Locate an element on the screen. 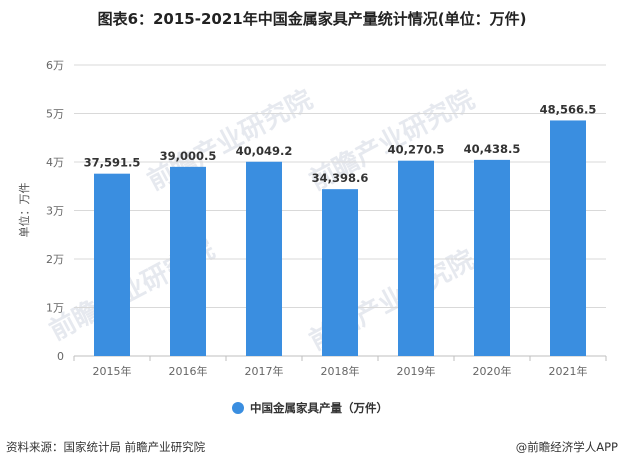 This screenshot has width=624, height=459. data-label: 37,591.5 is located at coordinates (112, 163).